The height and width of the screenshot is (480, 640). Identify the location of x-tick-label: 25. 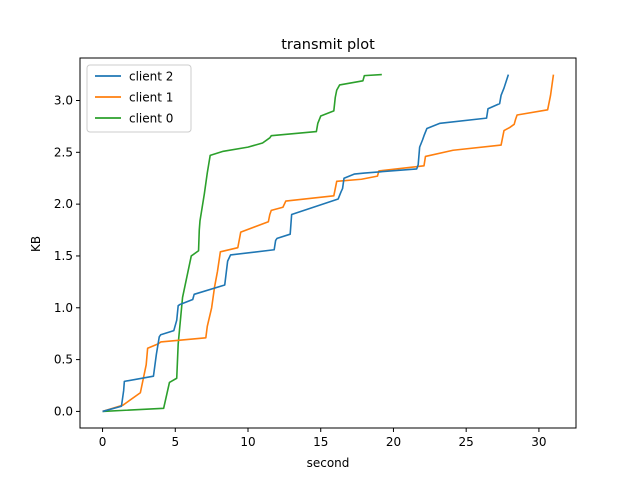
(466, 442).